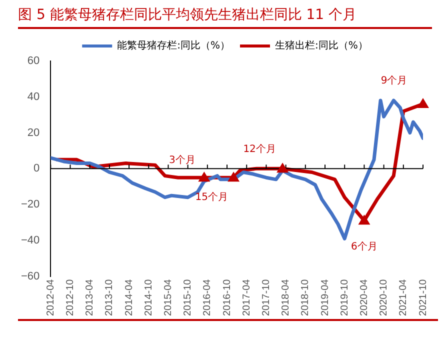  What do you see at coordinates (129, 297) in the screenshot?
I see `x-tick-label: 2014-04` at bounding box center [129, 297].